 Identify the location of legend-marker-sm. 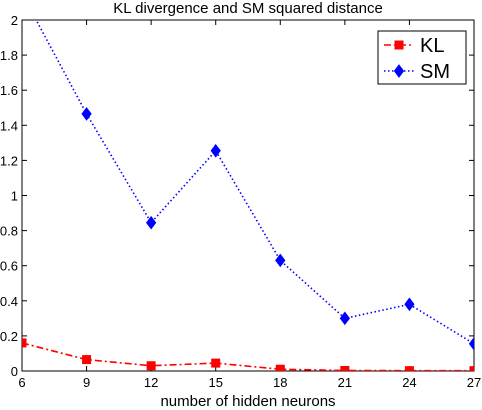
(399, 71).